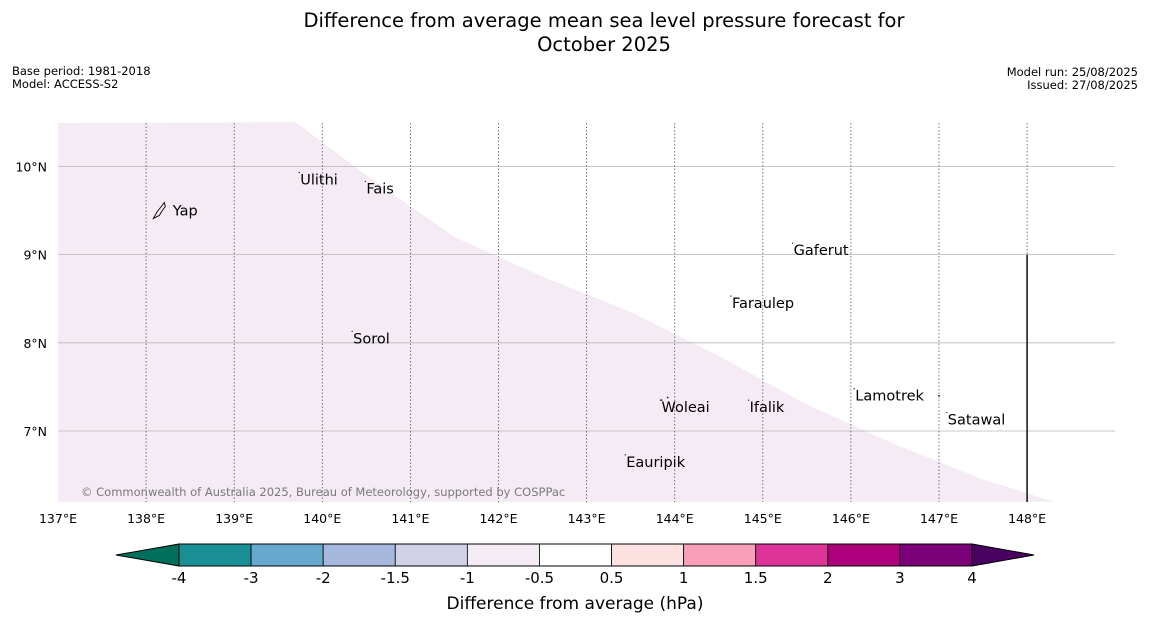 The image size is (1150, 644). Describe the element at coordinates (1027, 518) in the screenshot. I see `lon-tick-label: 148°E` at that location.